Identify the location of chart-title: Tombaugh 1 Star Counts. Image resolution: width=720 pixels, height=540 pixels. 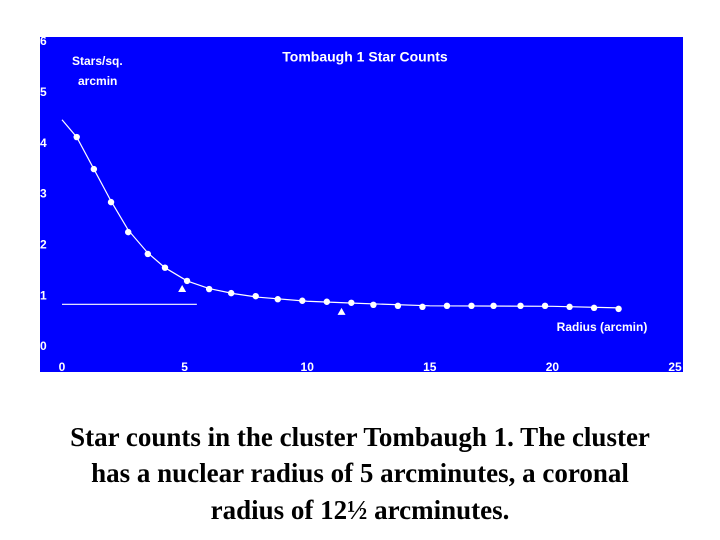
(365, 57).